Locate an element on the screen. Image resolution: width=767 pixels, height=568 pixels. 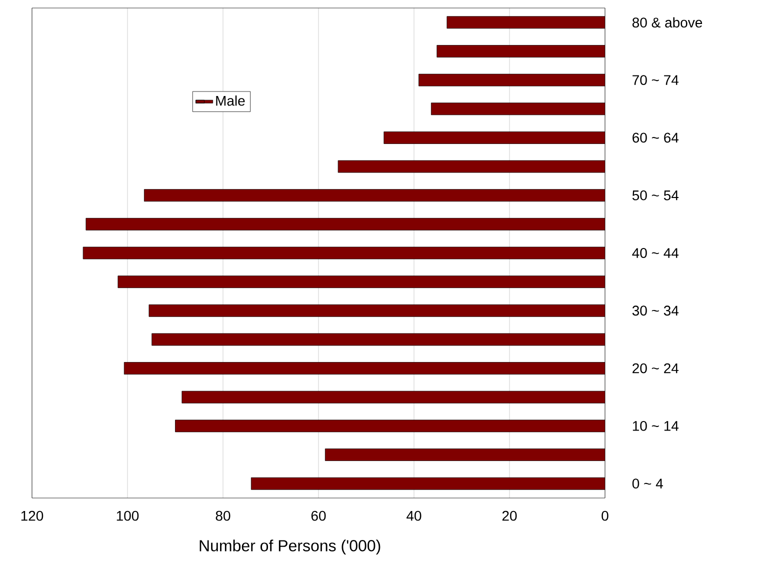
x-tick-label: 120 is located at coordinates (32, 515).